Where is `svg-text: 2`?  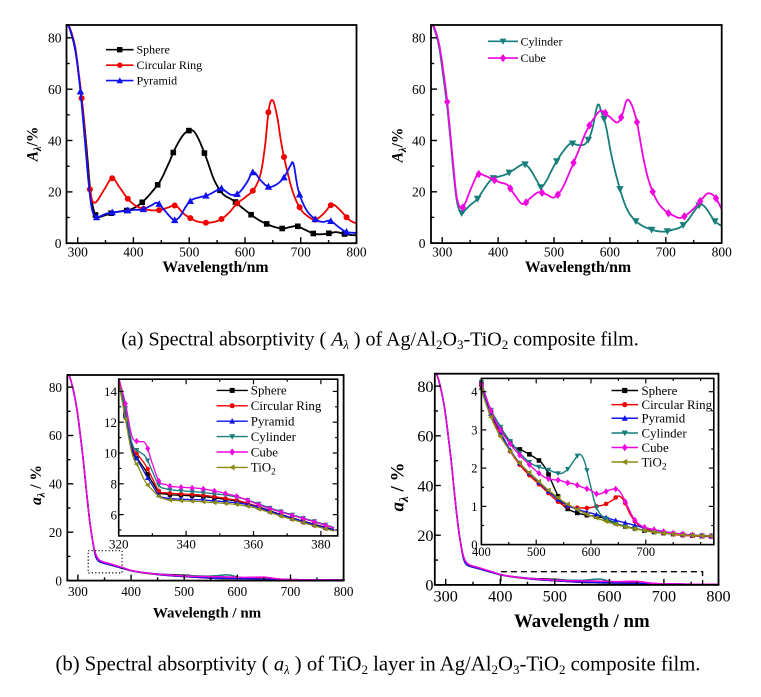
svg-text: 2 is located at coordinates (474, 469).